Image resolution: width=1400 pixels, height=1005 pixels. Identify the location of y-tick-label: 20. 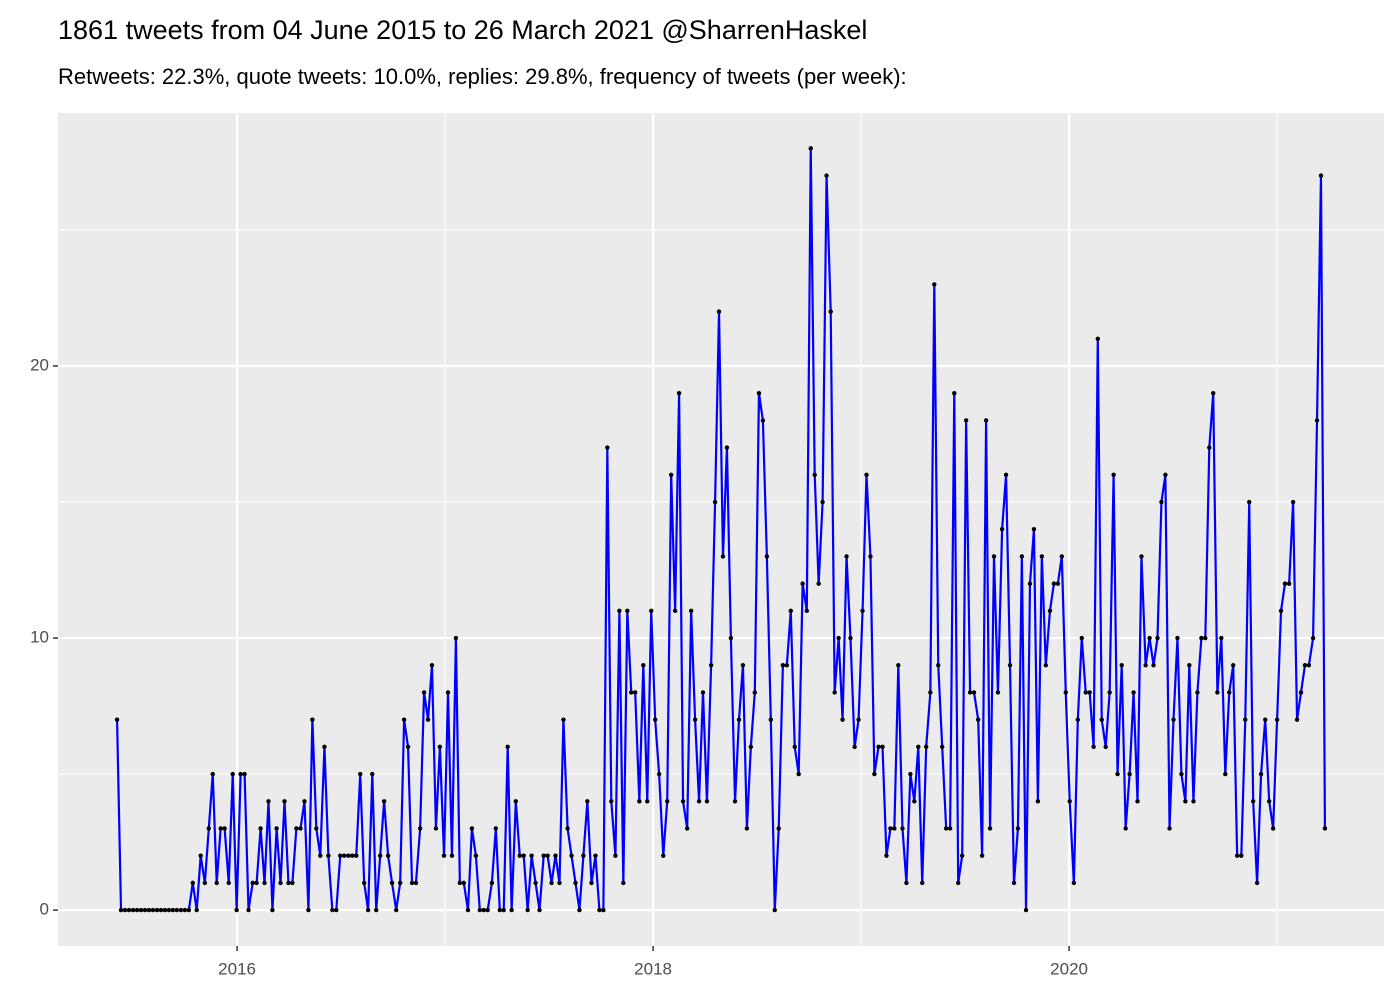
(39, 364).